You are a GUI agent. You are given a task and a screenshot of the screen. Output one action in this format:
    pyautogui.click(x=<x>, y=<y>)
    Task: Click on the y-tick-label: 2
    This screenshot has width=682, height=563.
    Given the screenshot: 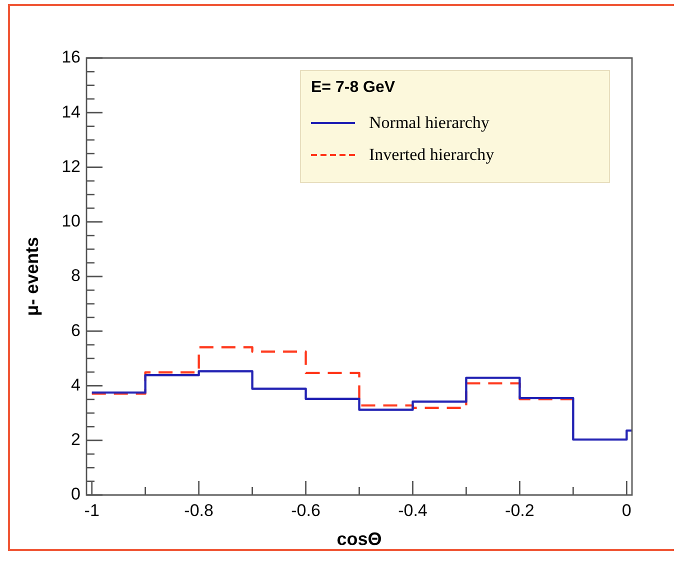 What is the action you would take?
    pyautogui.click(x=76, y=440)
    